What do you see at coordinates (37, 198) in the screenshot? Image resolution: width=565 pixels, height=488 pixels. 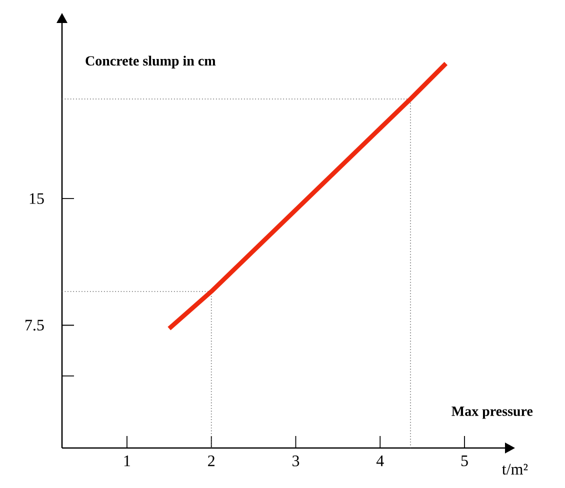 I see `y-tick-label: 15` at bounding box center [37, 198].